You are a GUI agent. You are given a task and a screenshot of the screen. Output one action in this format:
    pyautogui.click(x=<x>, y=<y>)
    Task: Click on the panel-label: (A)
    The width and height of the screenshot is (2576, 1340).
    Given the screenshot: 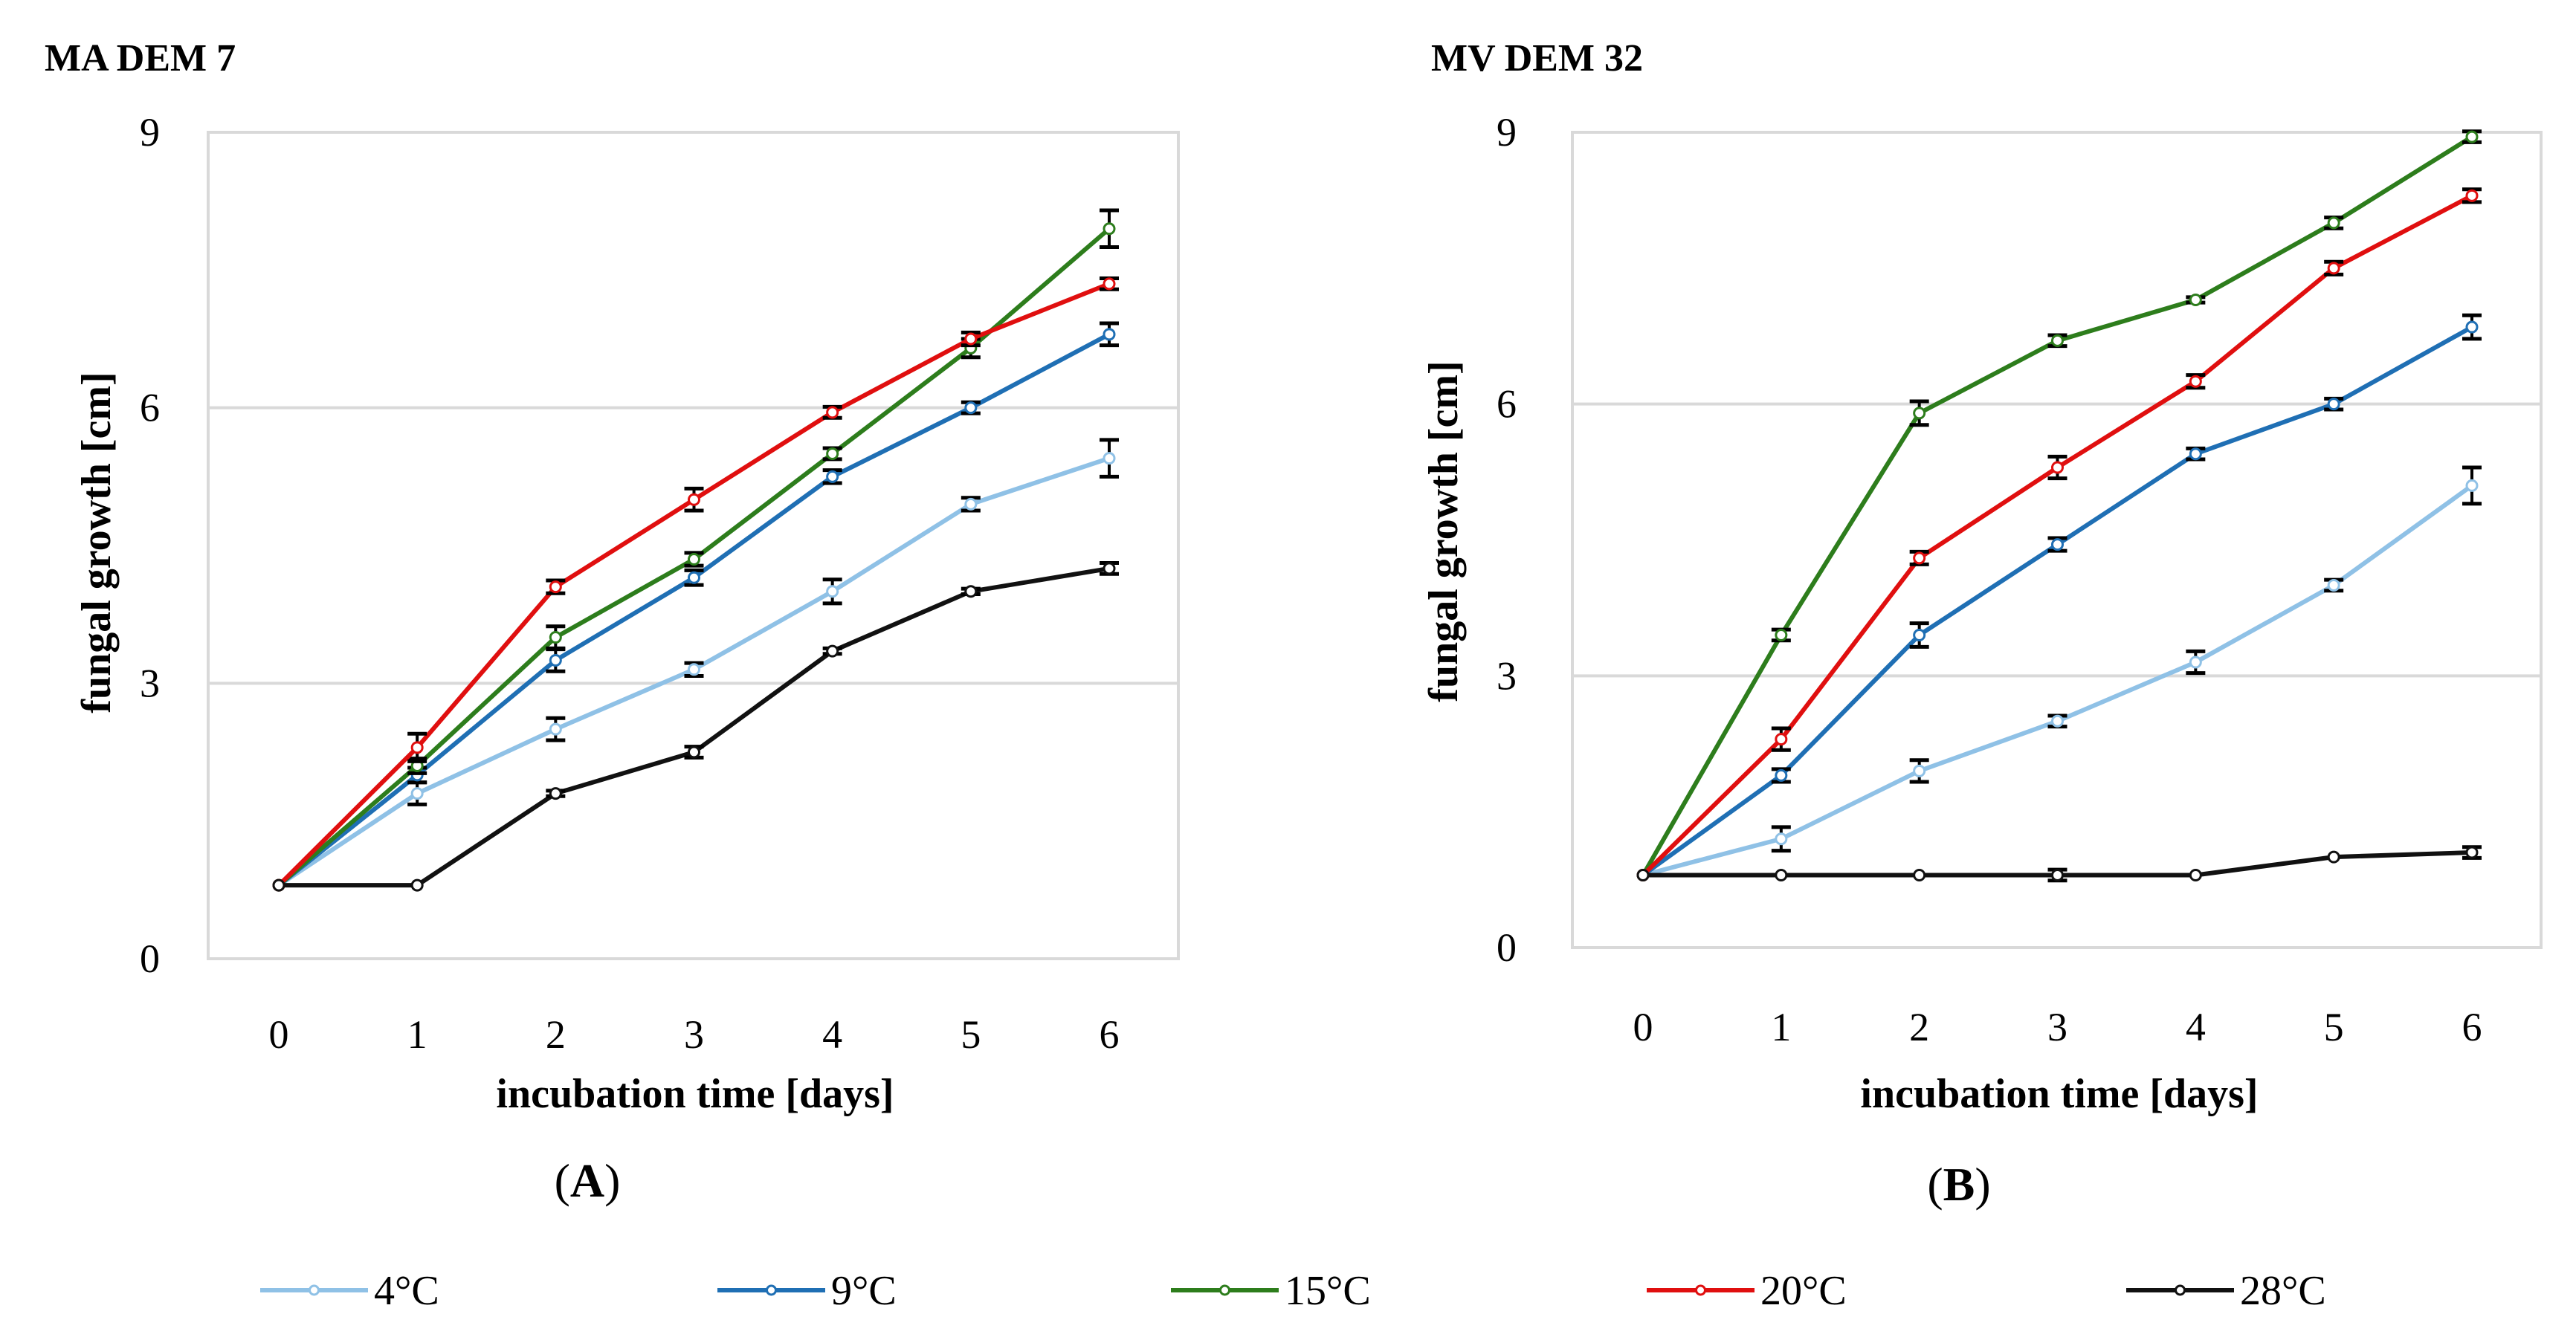 What is the action you would take?
    pyautogui.click(x=588, y=1181)
    